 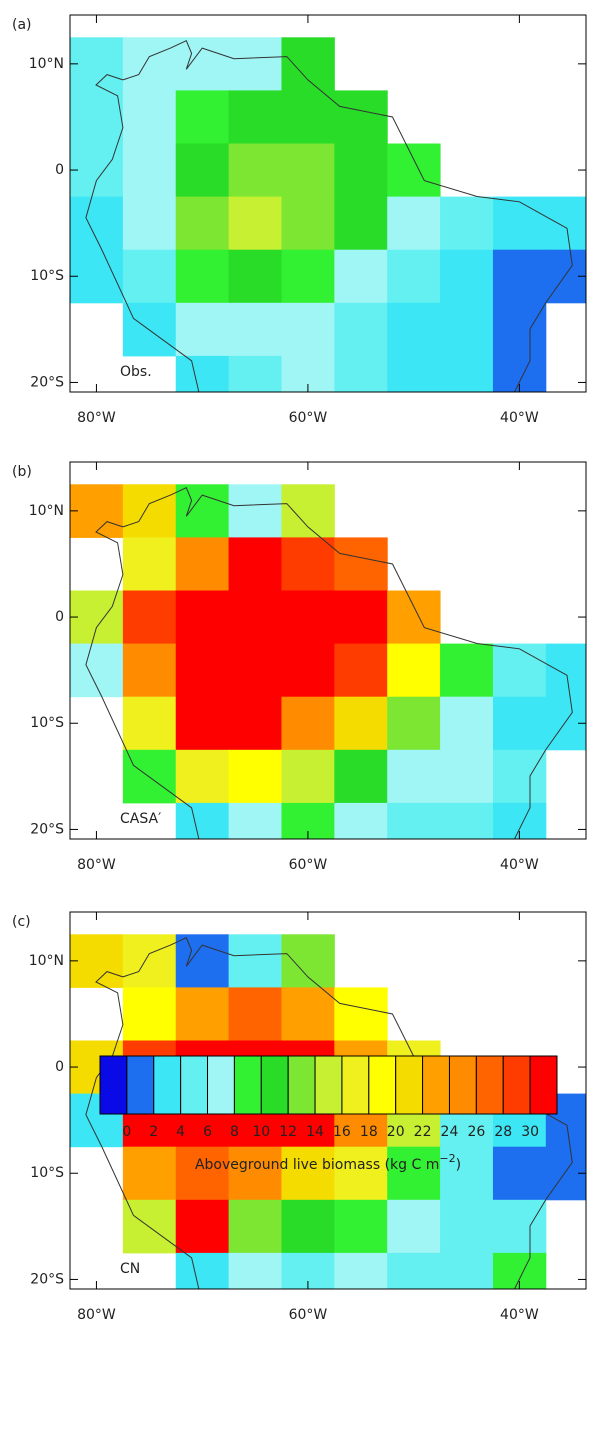 I want to click on panel-label: (c), so click(x=21, y=922).